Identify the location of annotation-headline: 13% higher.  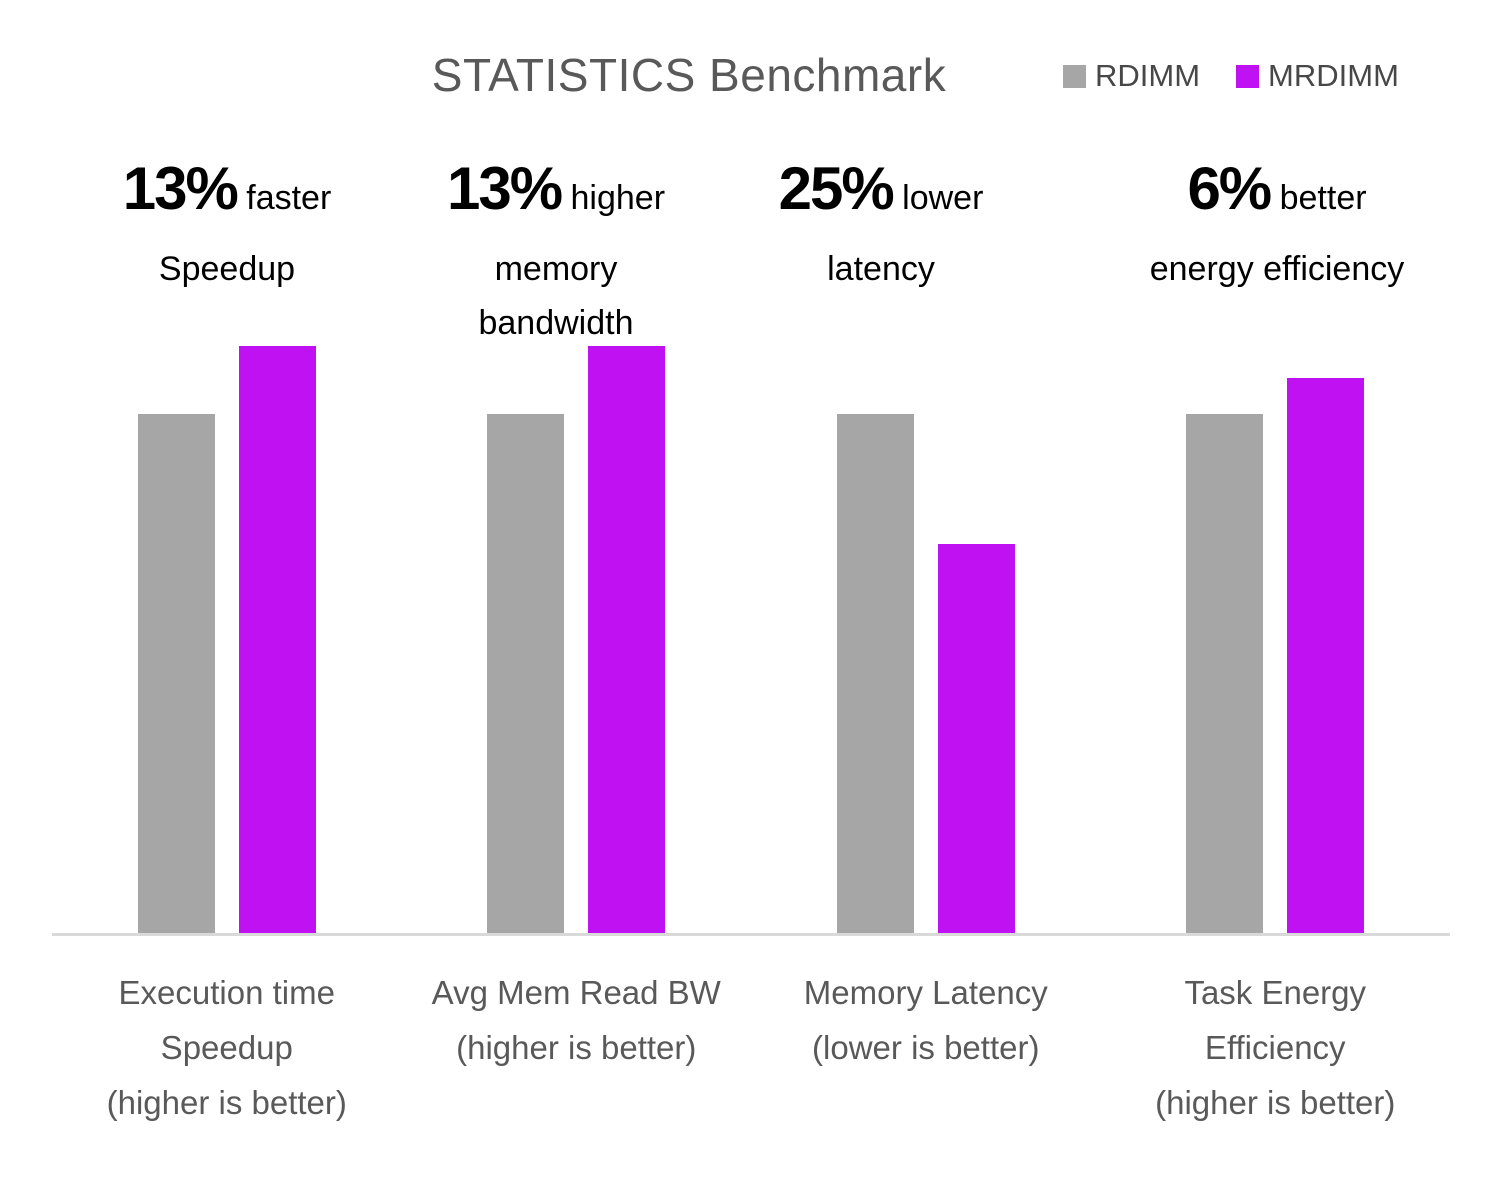
(556, 197).